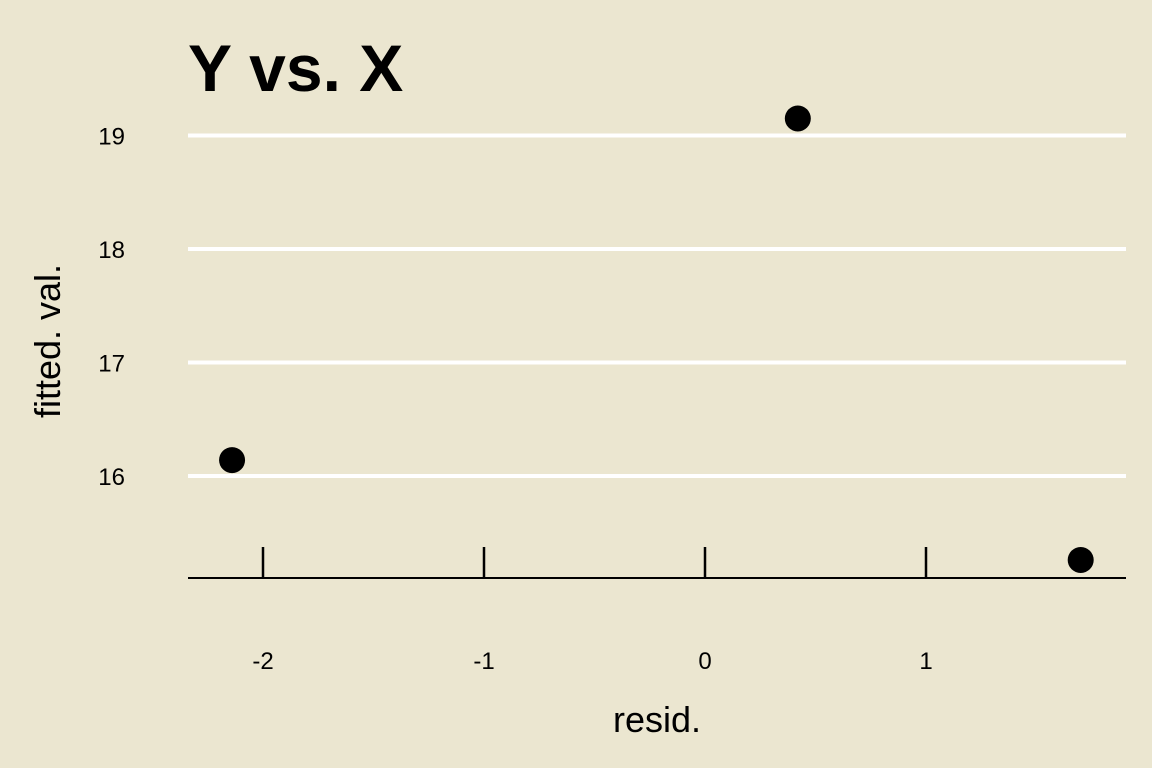  I want to click on y-axis-label: fitted. val., so click(47, 341).